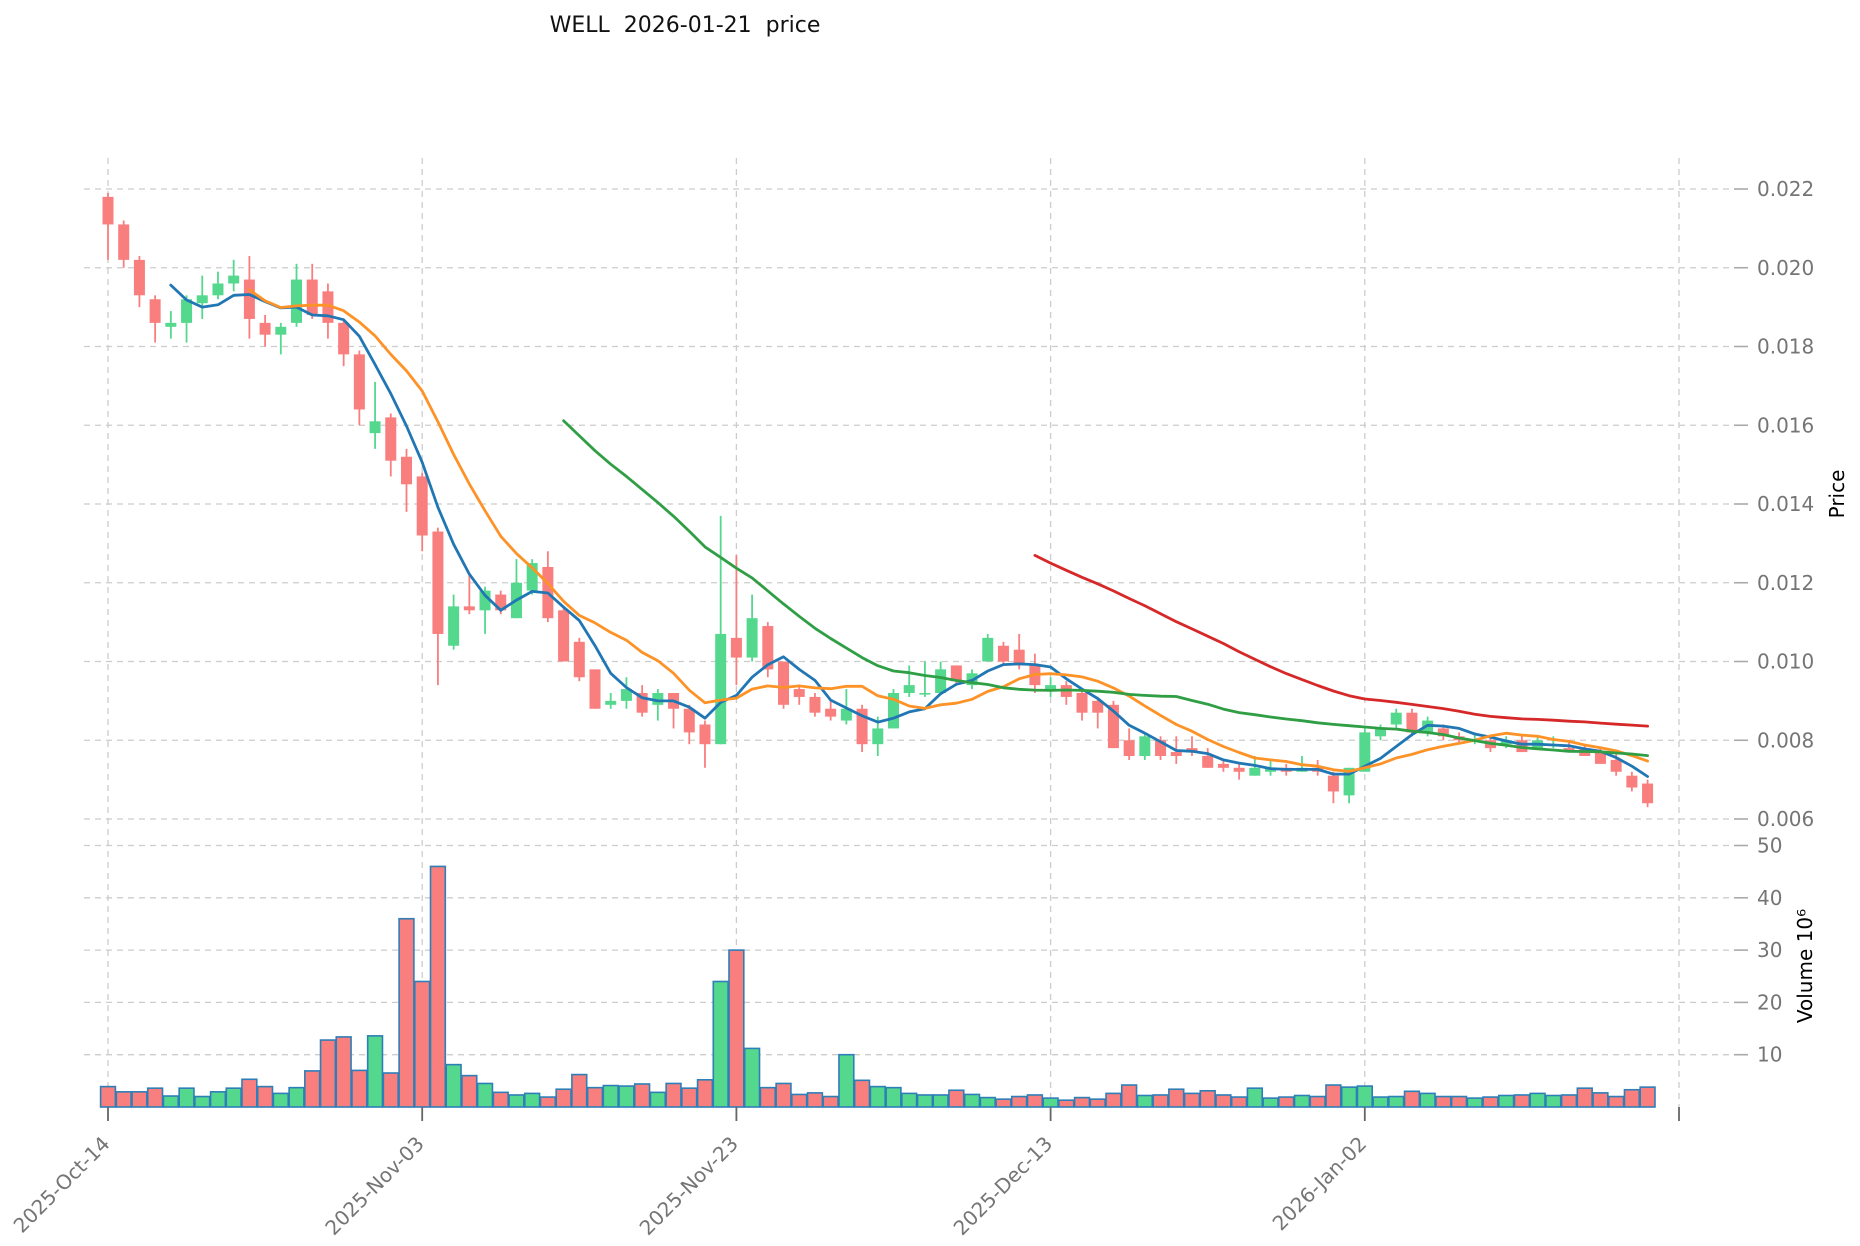  Describe the element at coordinates (1805, 966) in the screenshot. I see `volume-axis-label: Volume 10⁶` at that location.